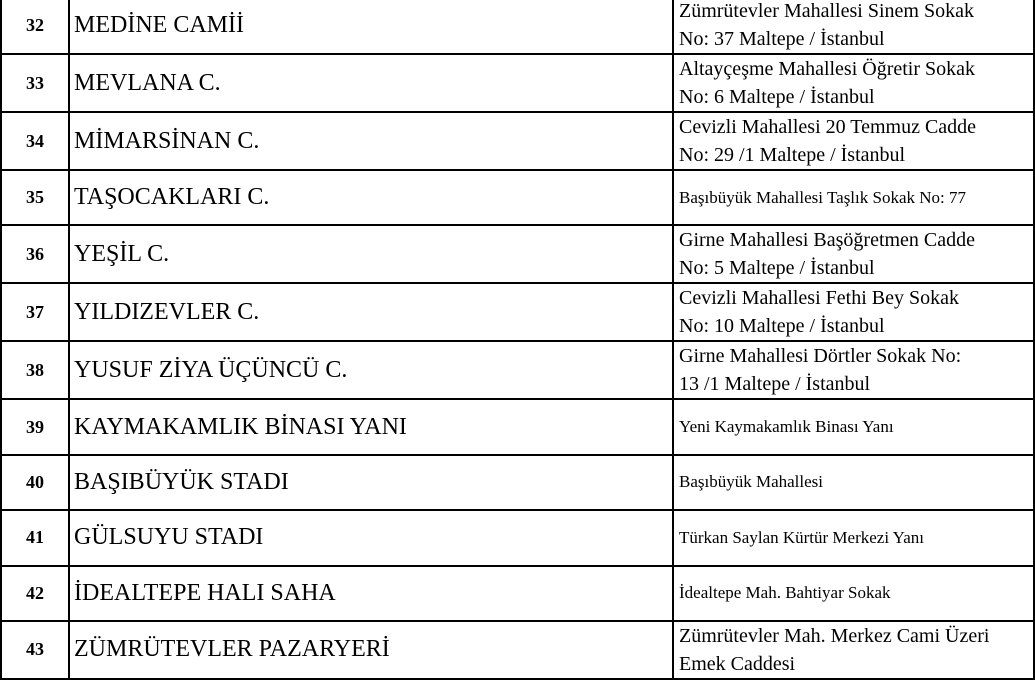  I want to click on location-address: Türkan Saylan Kürtür Merkezi Yanı, so click(853, 538).